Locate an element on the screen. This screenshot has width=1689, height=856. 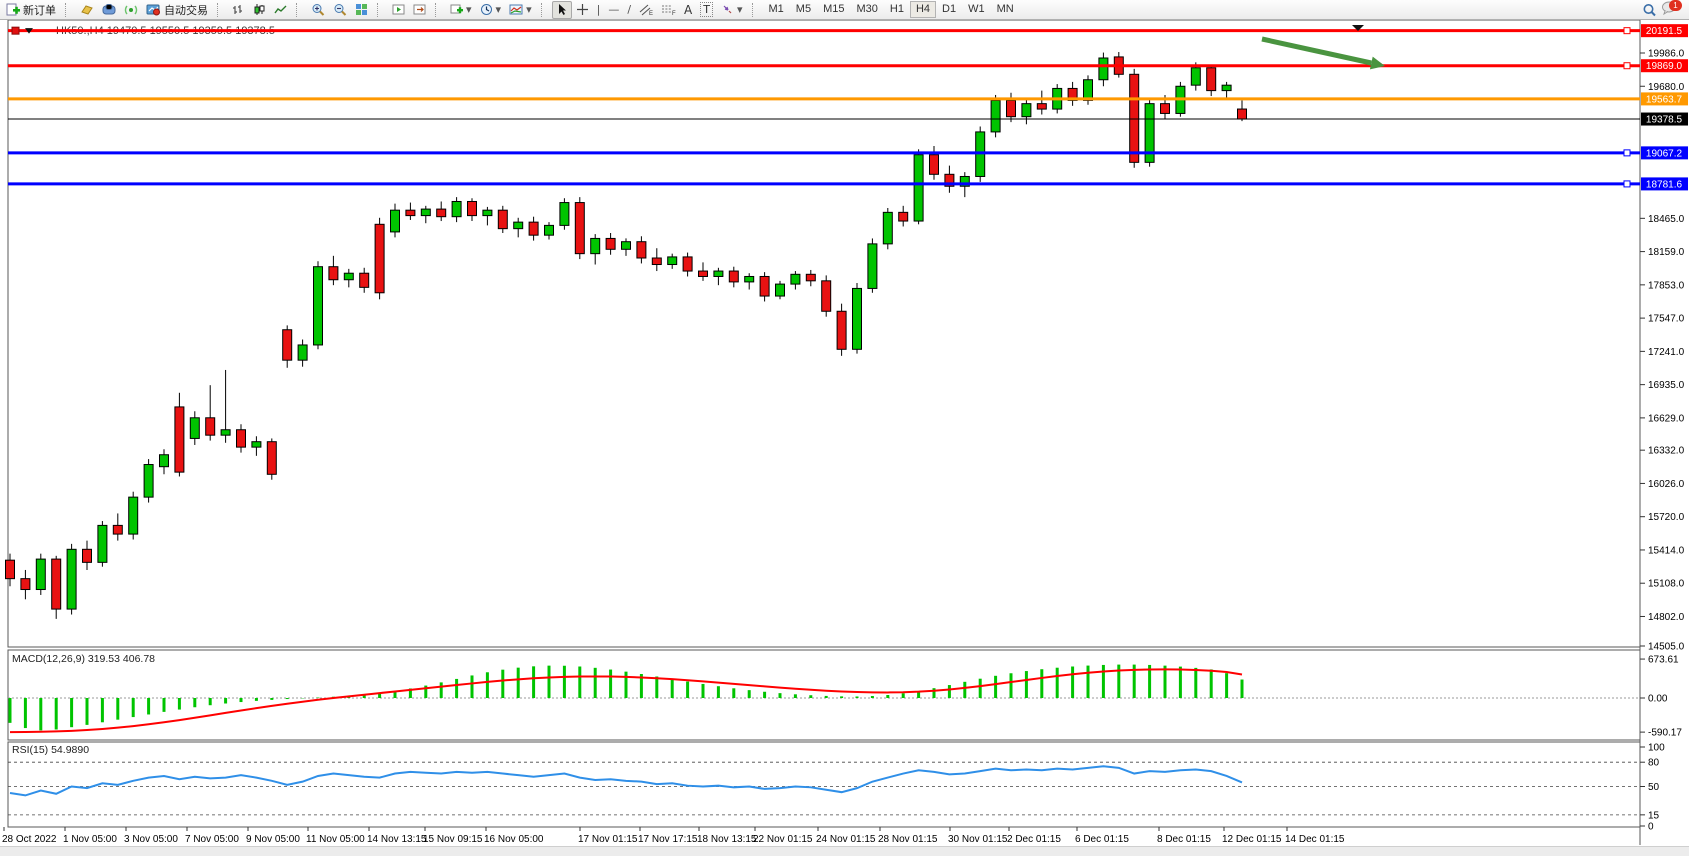
horizontal-line-tool: — is located at coordinates (613, 10).